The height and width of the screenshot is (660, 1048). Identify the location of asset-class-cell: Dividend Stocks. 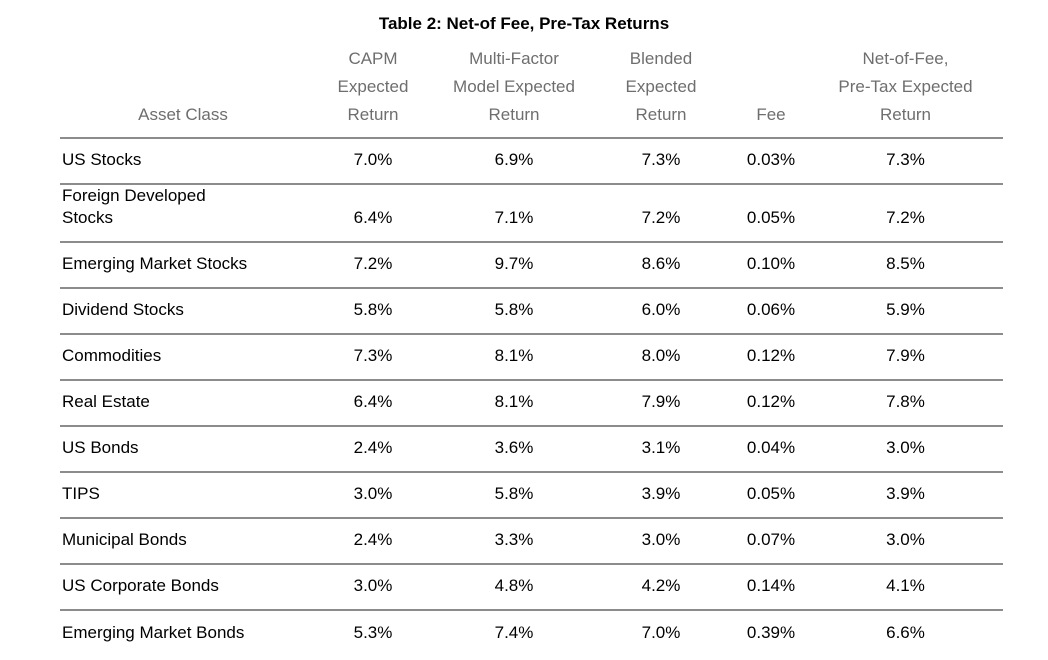
(123, 309).